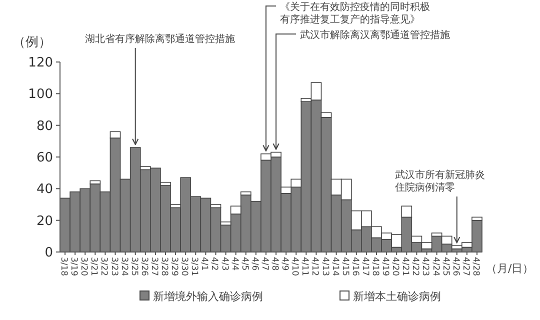 The width and height of the screenshot is (540, 320). Describe the element at coordinates (365, 266) in the screenshot. I see `x-tick-label: 4/17` at that location.